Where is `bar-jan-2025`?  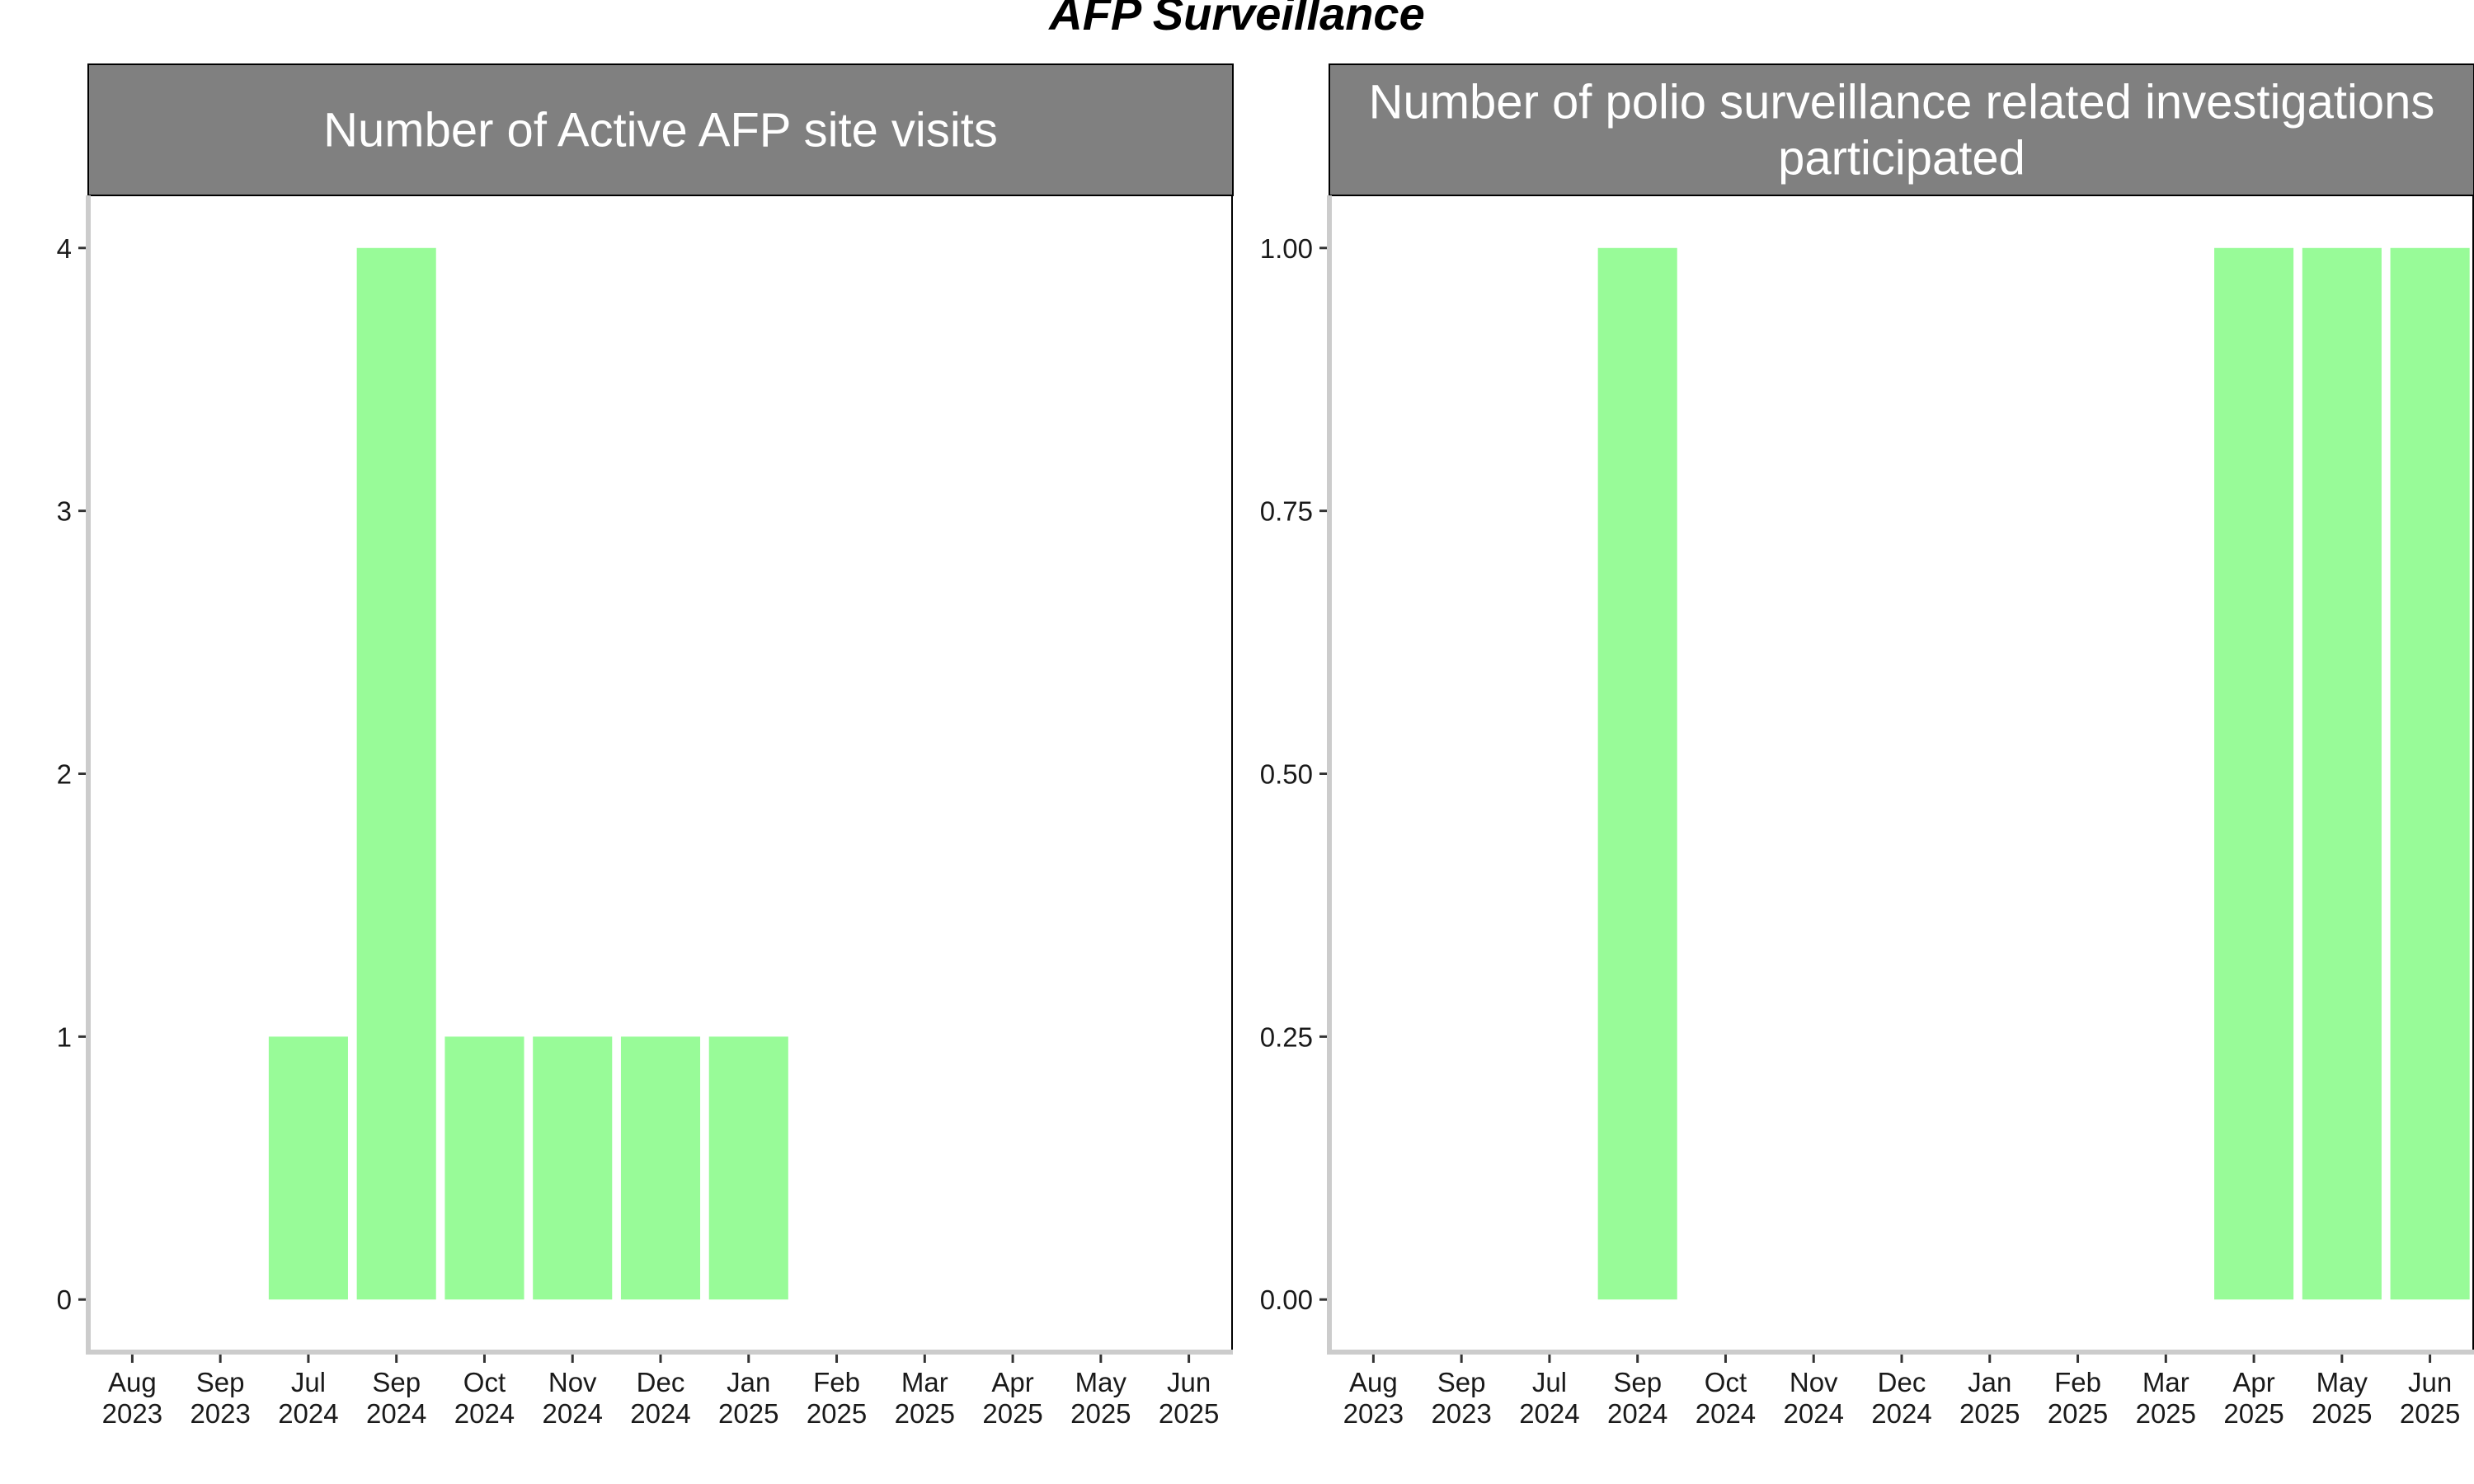
bar-jan-2025 is located at coordinates (748, 1168).